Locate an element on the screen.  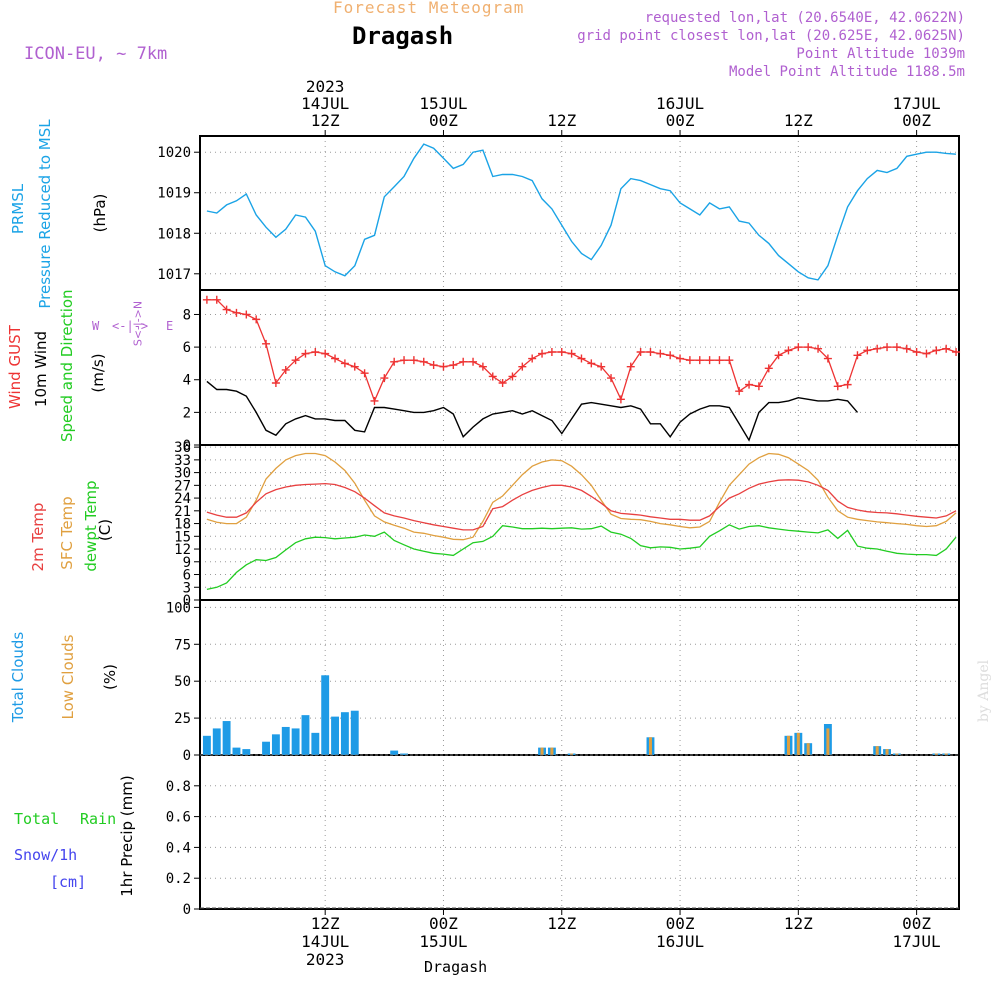
requested-coords: requested lon,lat (20.6540E, 42.0622N) is located at coordinates (804, 18).